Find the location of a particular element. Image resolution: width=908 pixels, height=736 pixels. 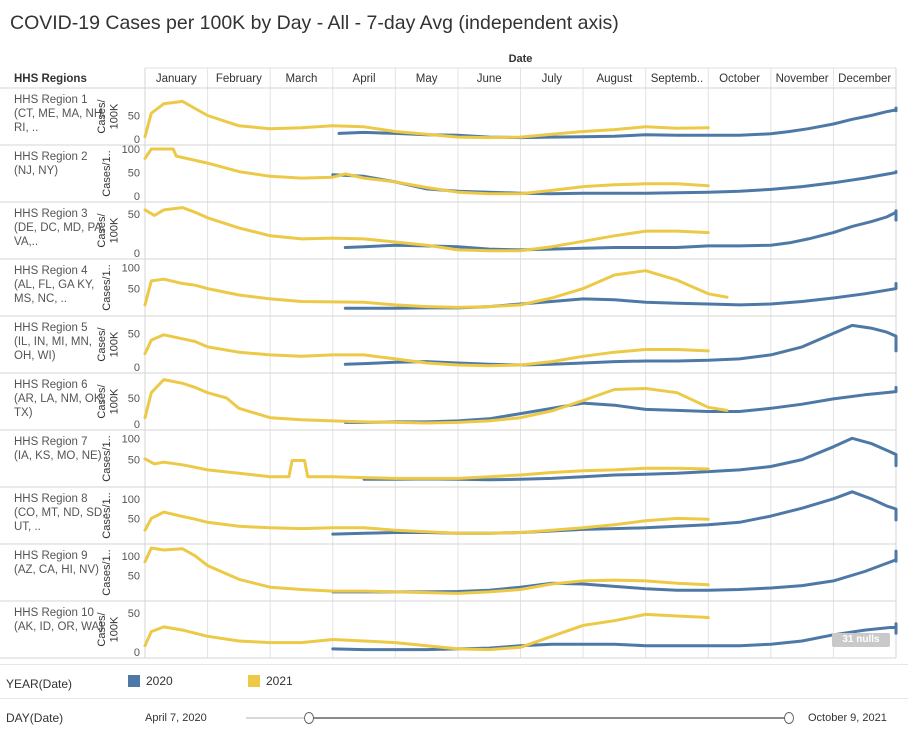

region-label-1: HHS Region 1 (CT, ME, MA, NH, RI, .. is located at coordinates (59, 114).